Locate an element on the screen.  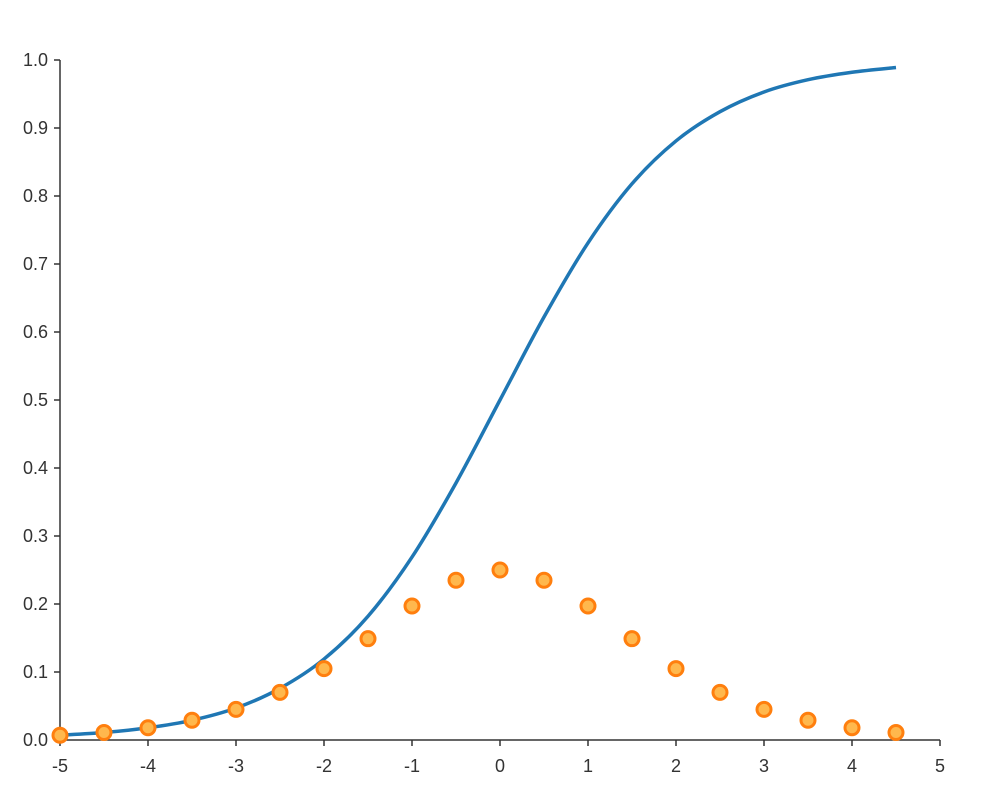
y-tick-label: 1.0 is located at coordinates (35, 60).